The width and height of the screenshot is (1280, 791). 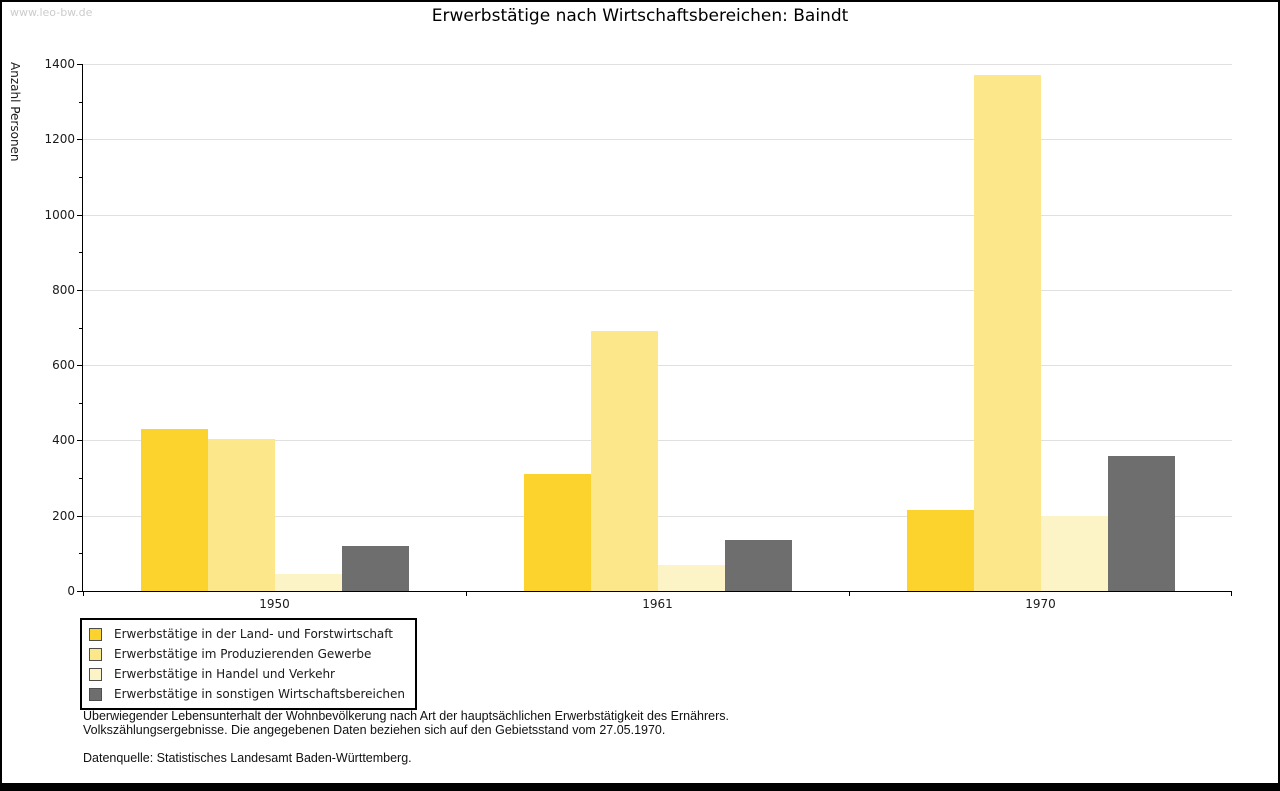 What do you see at coordinates (243, 654) in the screenshot?
I see `legend-label: Erwerbstätige im Produzierenden Gewerbe` at bounding box center [243, 654].